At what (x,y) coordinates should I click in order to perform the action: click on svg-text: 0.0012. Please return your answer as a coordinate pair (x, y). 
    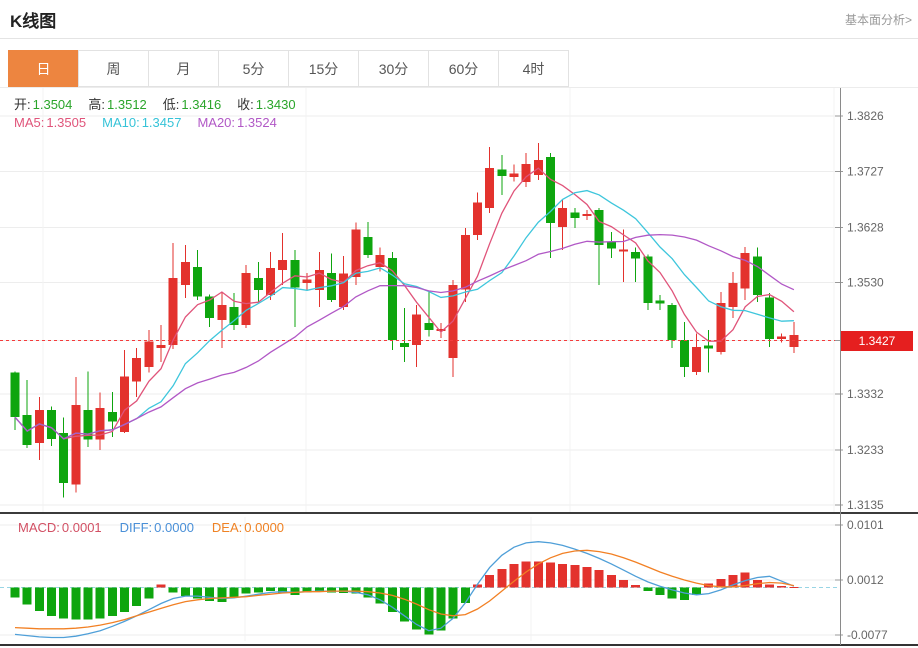
    Looking at the image, I should click on (865, 580).